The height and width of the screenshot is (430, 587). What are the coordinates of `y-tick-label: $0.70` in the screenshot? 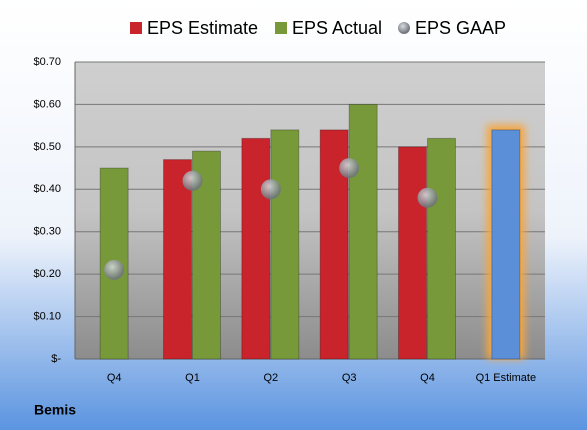 It's located at (47, 62).